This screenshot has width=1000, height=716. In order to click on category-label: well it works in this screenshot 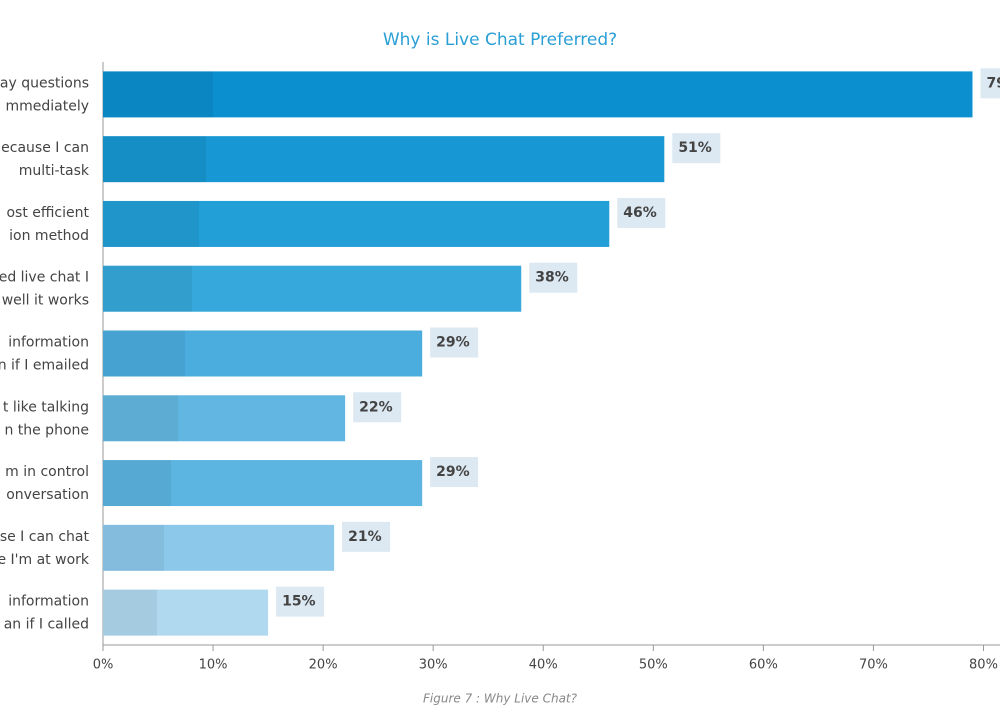, I will do `click(45, 301)`.